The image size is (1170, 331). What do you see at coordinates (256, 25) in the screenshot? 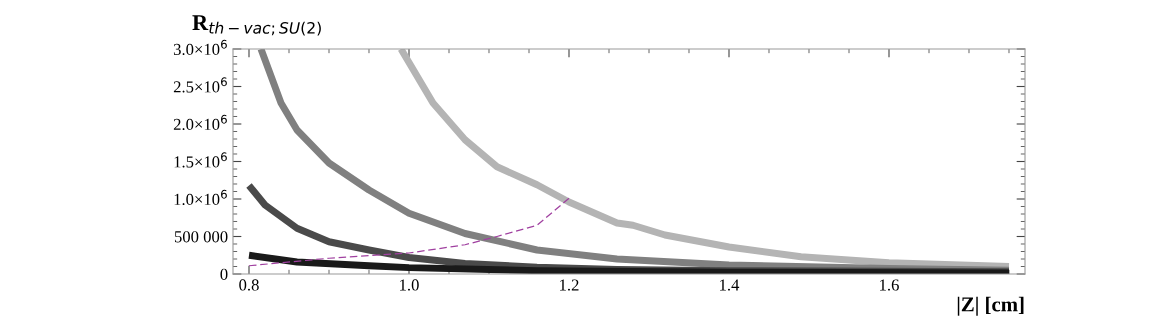
I see `y-axis-title: R$_{th−vac;SU(2)}$` at bounding box center [256, 25].